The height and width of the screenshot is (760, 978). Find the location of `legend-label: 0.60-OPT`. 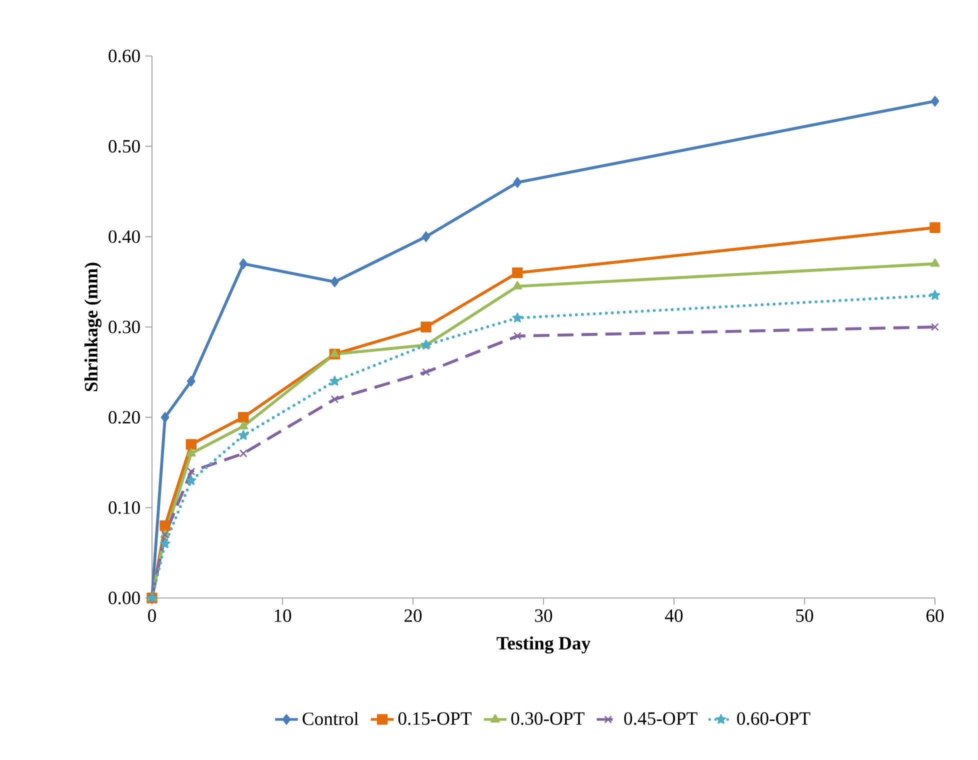

legend-label: 0.60-OPT is located at coordinates (773, 718).